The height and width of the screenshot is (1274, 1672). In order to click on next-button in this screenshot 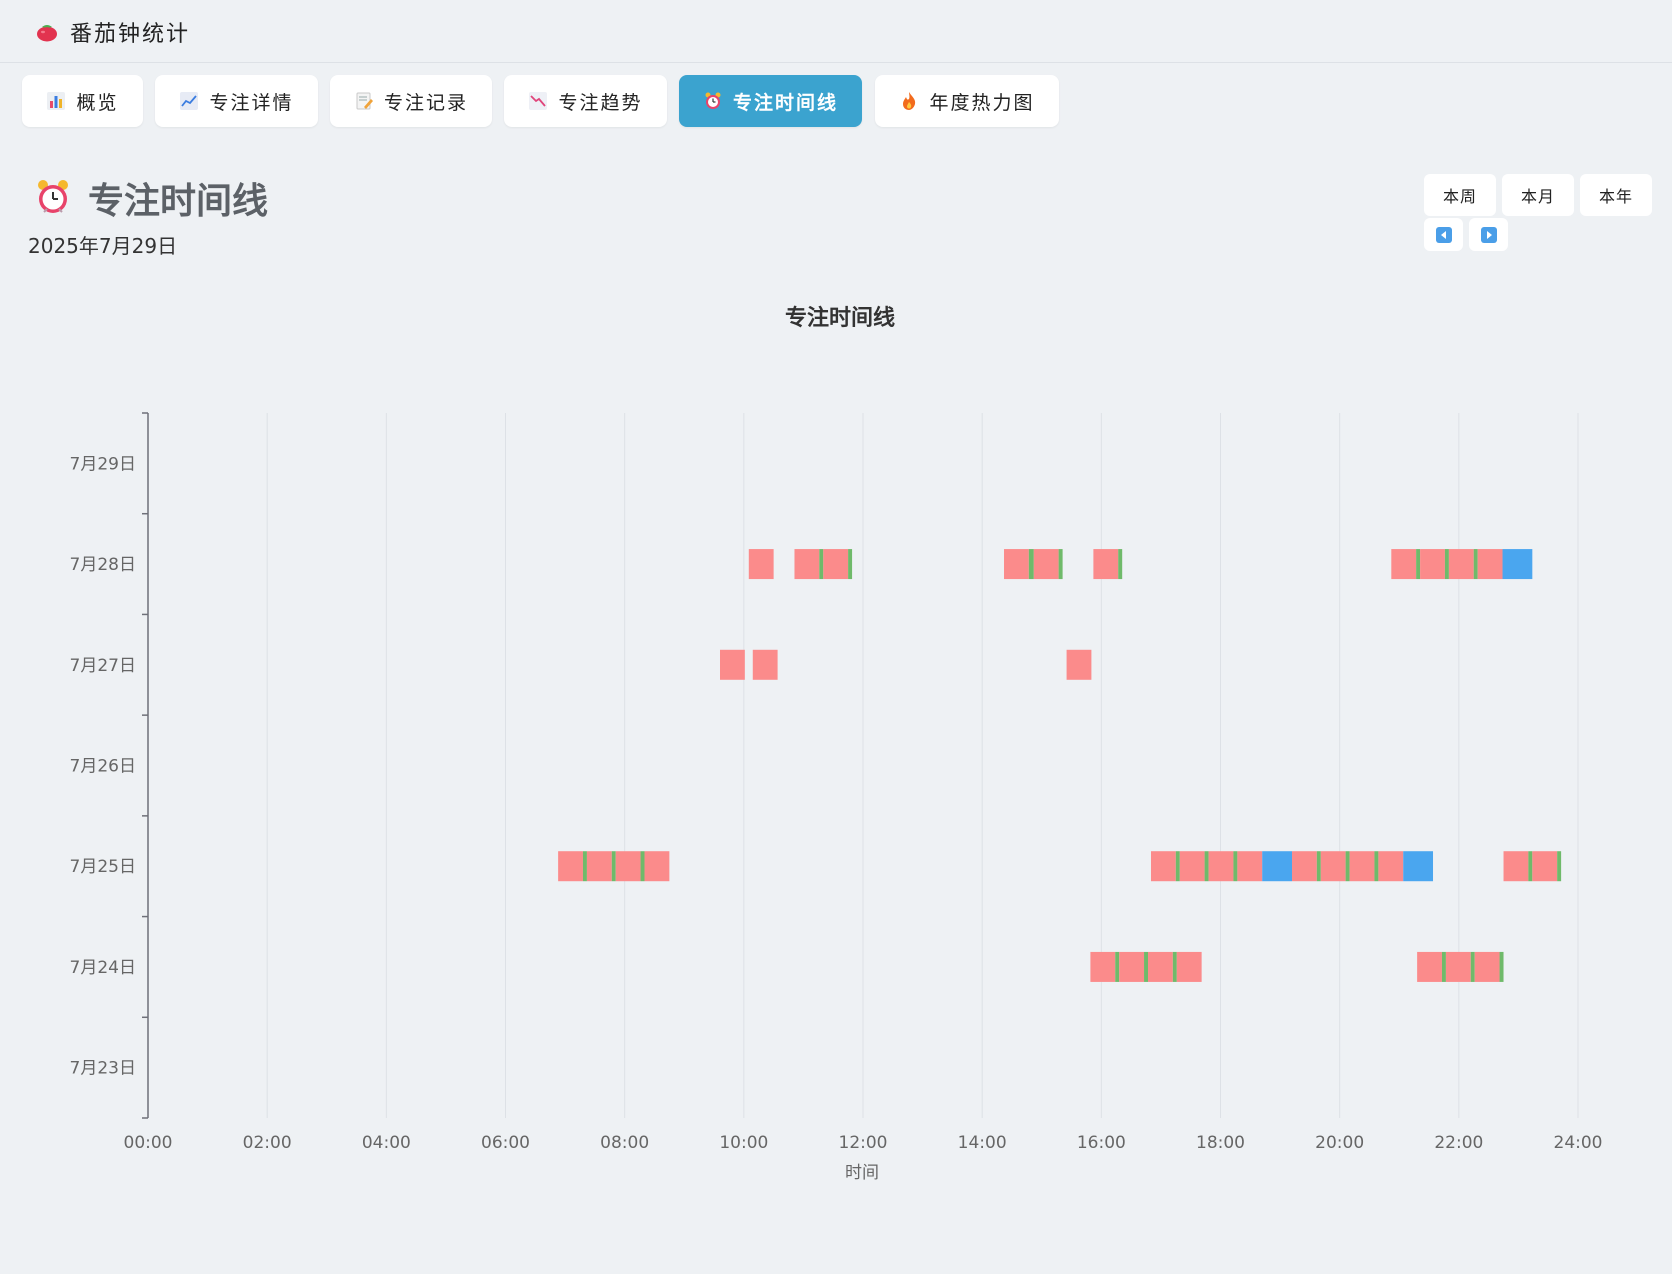, I will do `click(1488, 234)`.